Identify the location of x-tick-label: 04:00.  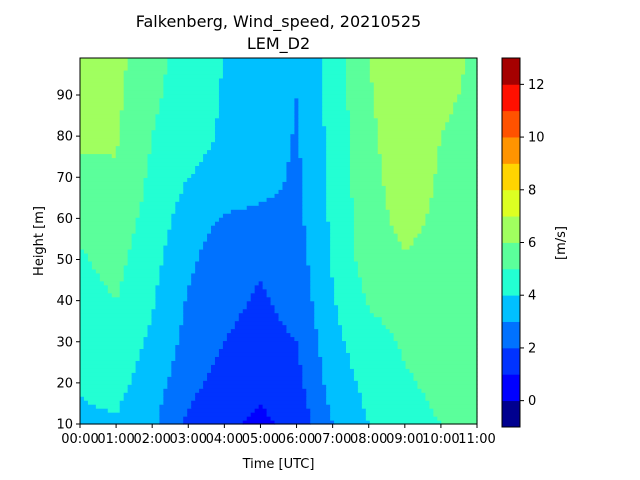
(224, 439).